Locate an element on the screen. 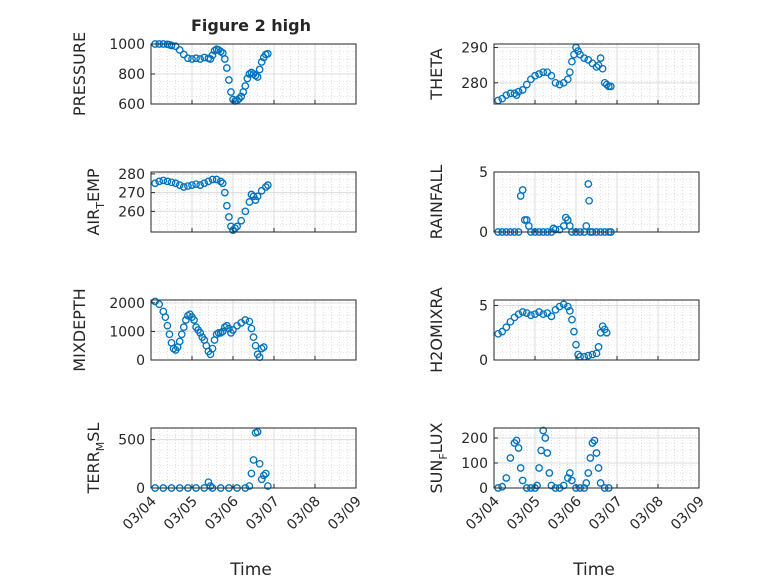 This screenshot has width=778, height=583. y-tick-label: 600 is located at coordinates (131, 105).